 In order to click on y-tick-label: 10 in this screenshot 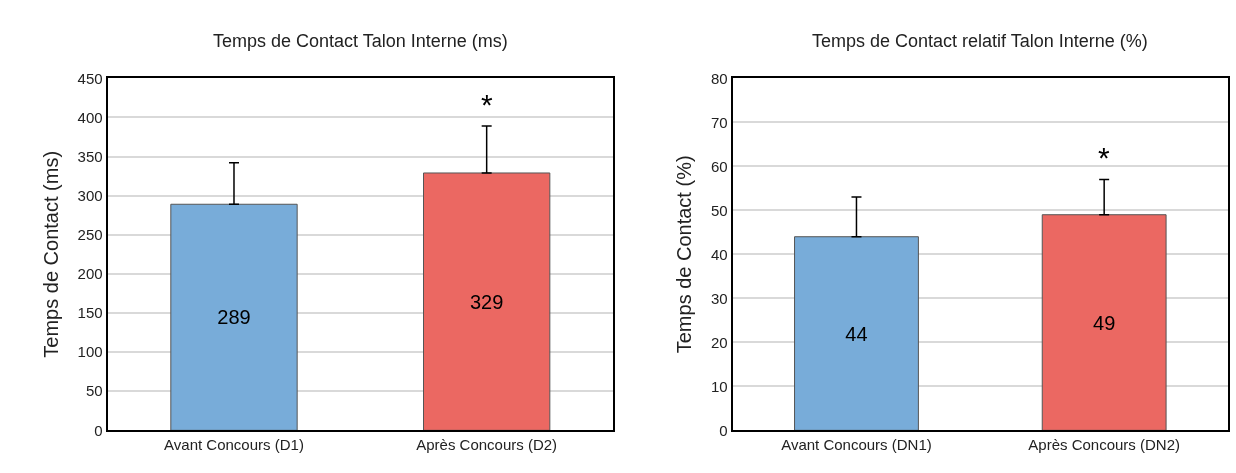, I will do `click(719, 386)`.